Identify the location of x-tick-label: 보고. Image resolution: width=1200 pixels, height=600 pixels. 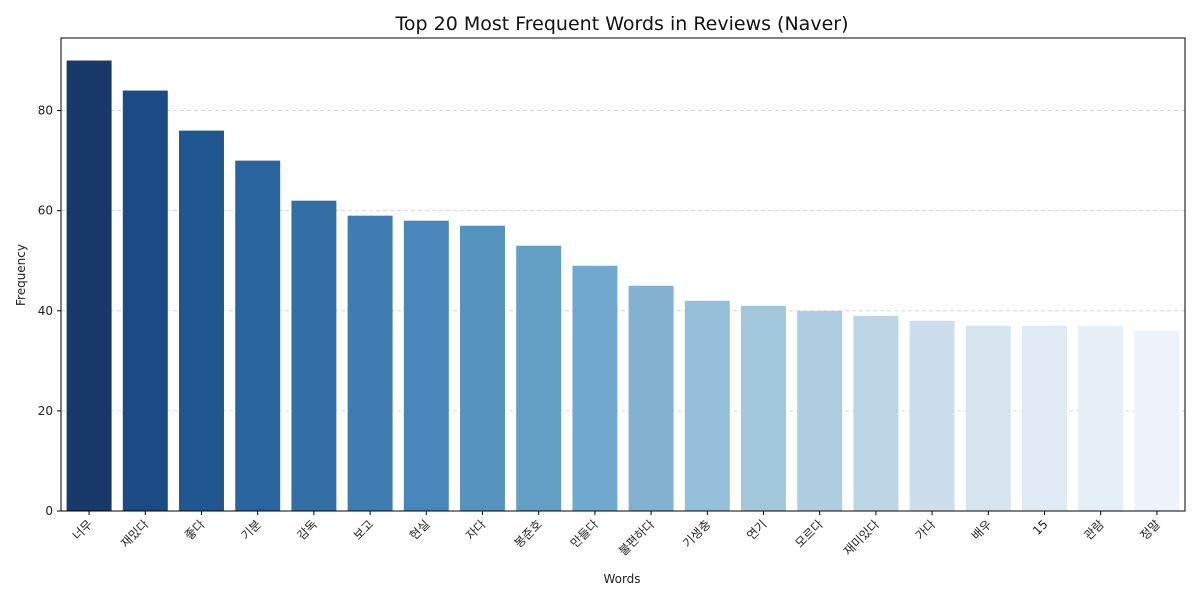
(364, 530).